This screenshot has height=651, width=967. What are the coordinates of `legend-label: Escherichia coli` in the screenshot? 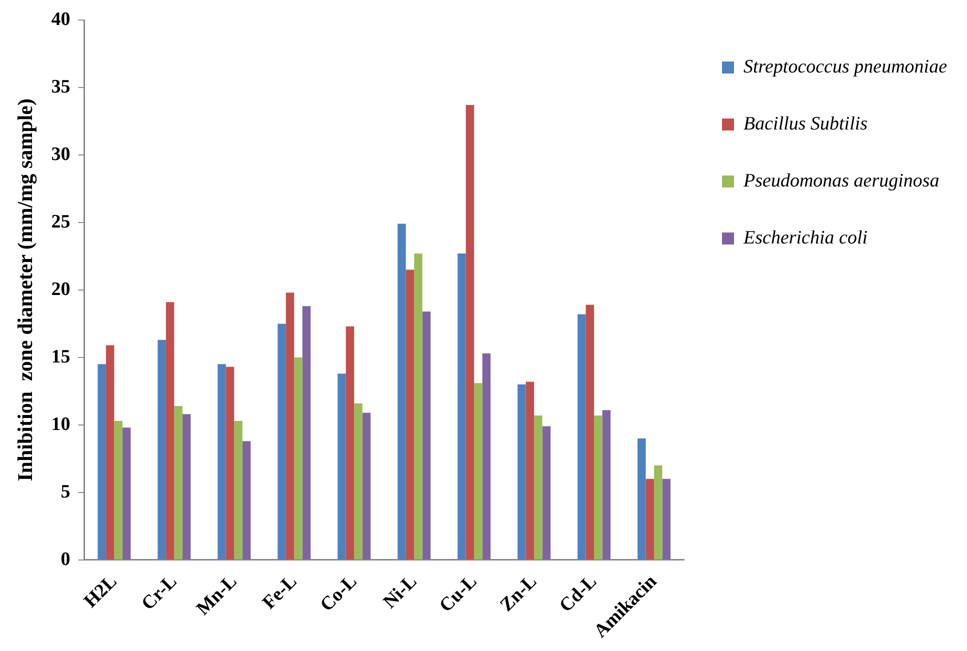 It's located at (805, 238).